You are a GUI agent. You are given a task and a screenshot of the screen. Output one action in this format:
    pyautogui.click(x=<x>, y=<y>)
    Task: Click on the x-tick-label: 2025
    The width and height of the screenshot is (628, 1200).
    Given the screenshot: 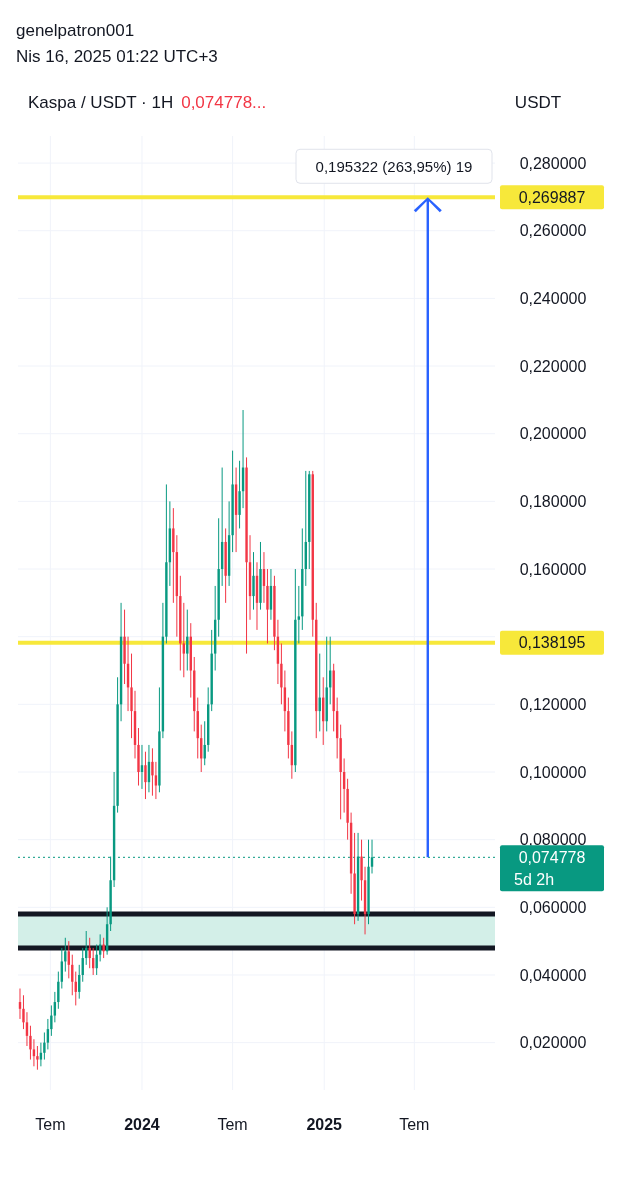 What is the action you would take?
    pyautogui.click(x=324, y=1124)
    